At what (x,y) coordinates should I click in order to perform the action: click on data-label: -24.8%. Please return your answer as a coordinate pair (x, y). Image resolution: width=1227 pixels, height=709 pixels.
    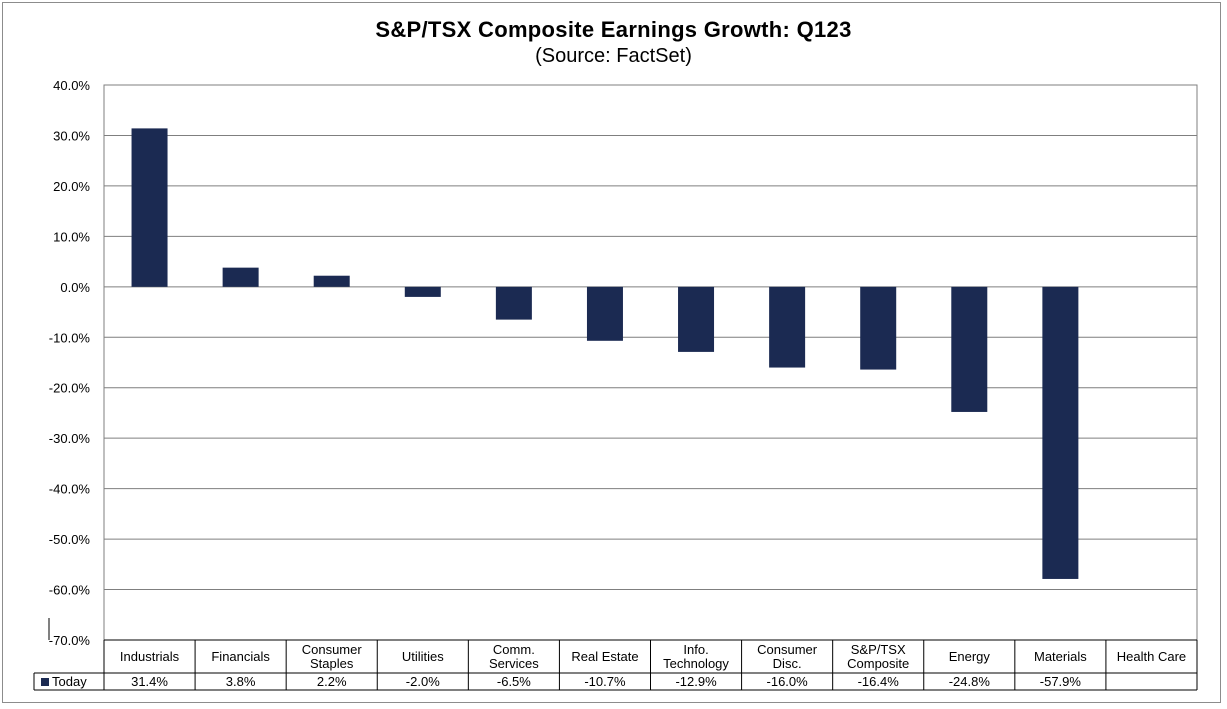
    Looking at the image, I should click on (970, 681).